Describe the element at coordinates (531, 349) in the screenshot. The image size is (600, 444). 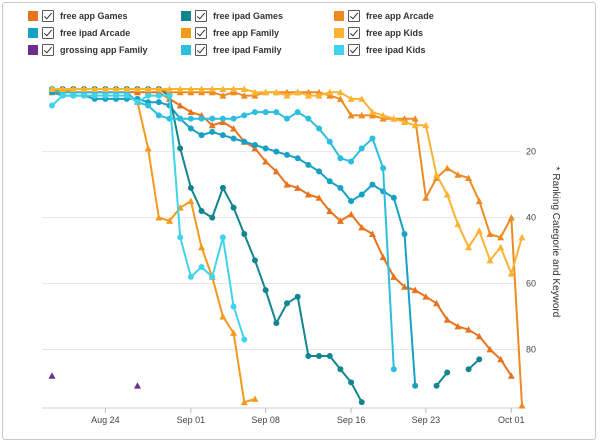
I see `y-tick-label: 80` at that location.